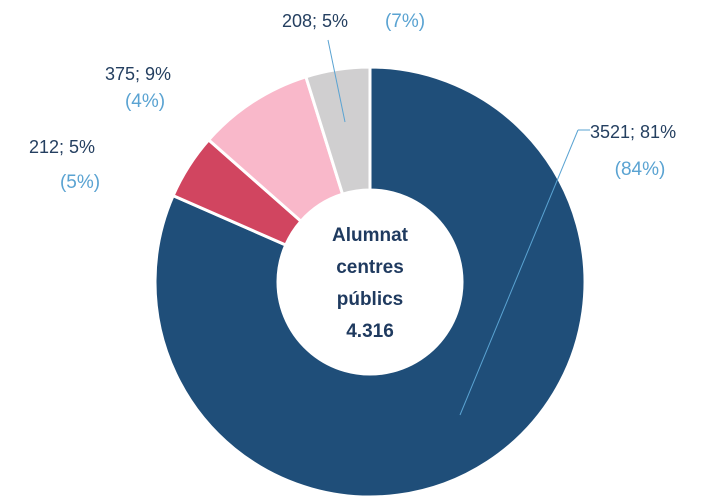 The width and height of the screenshot is (721, 497). What do you see at coordinates (370, 331) in the screenshot?
I see `center-label: 4.316` at bounding box center [370, 331].